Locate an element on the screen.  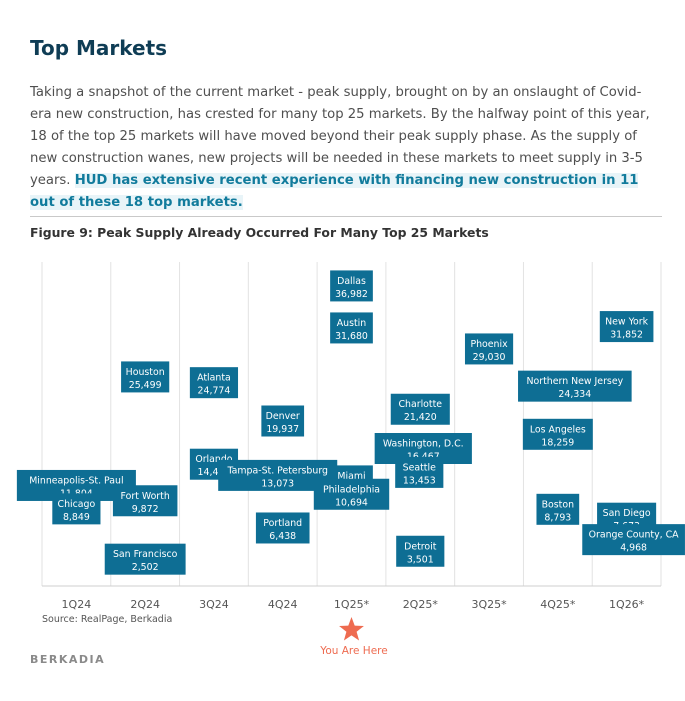
market-name: Philadelphia is located at coordinates (351, 489).